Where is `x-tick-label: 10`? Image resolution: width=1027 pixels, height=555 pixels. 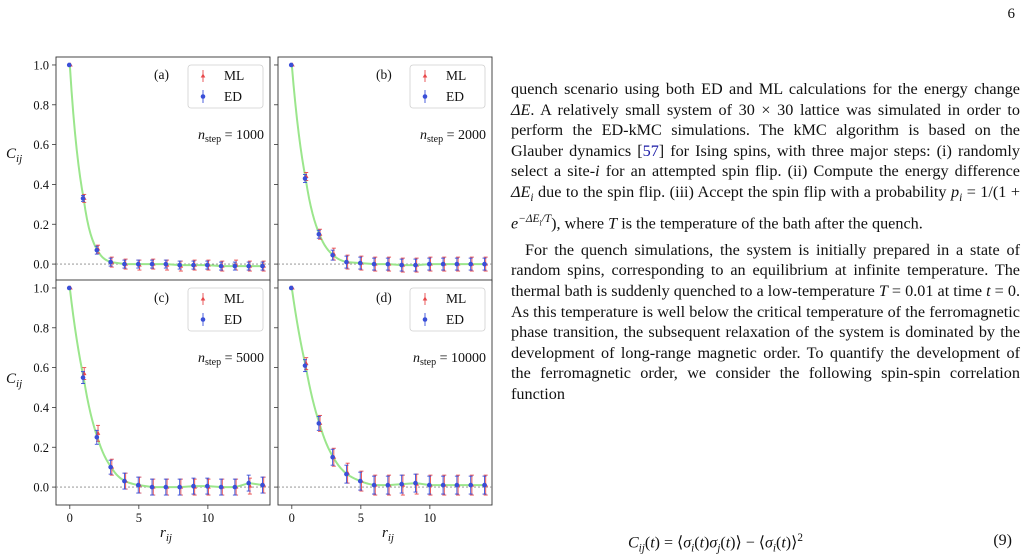
x-tick-label: 10 is located at coordinates (430, 518).